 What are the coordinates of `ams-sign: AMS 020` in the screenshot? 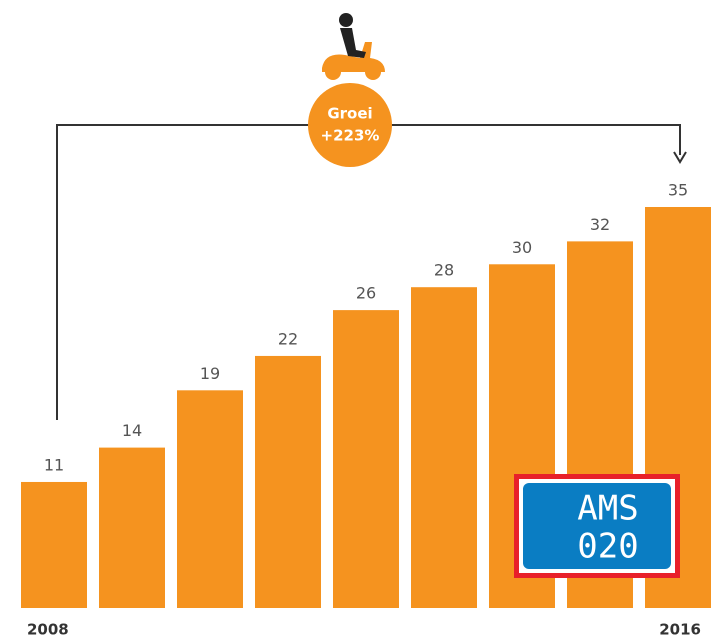 It's located at (597, 526).